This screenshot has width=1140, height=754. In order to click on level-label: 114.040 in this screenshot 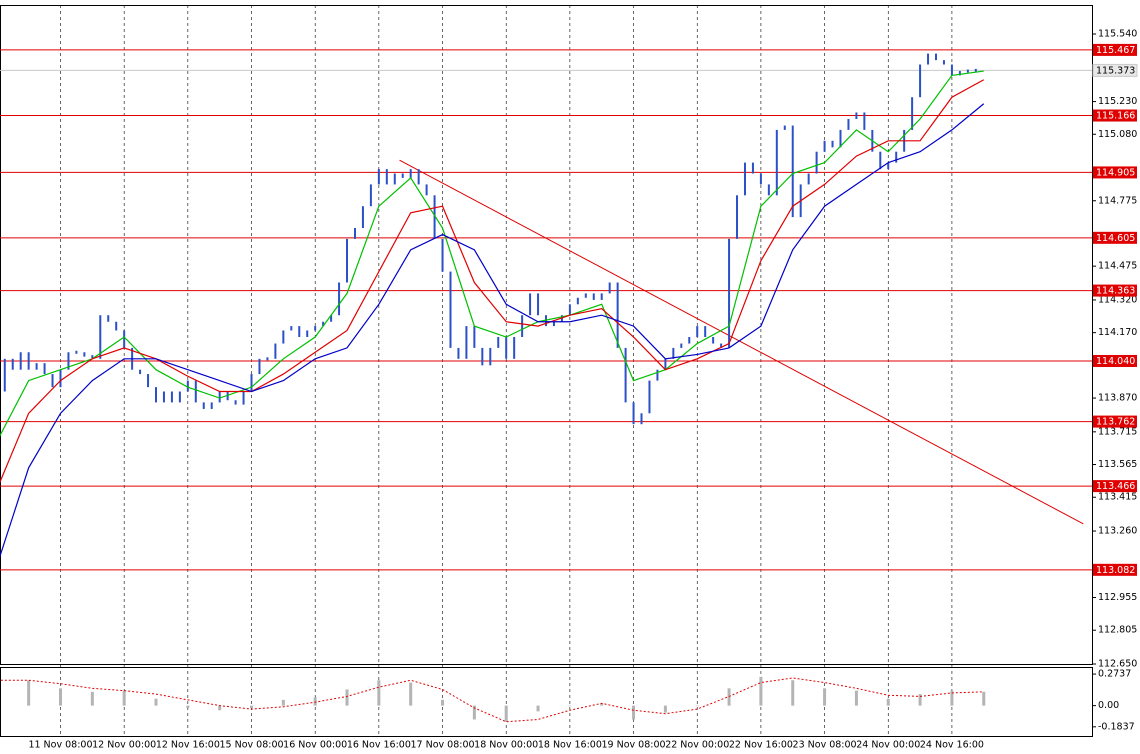, I will do `click(1115, 361)`.